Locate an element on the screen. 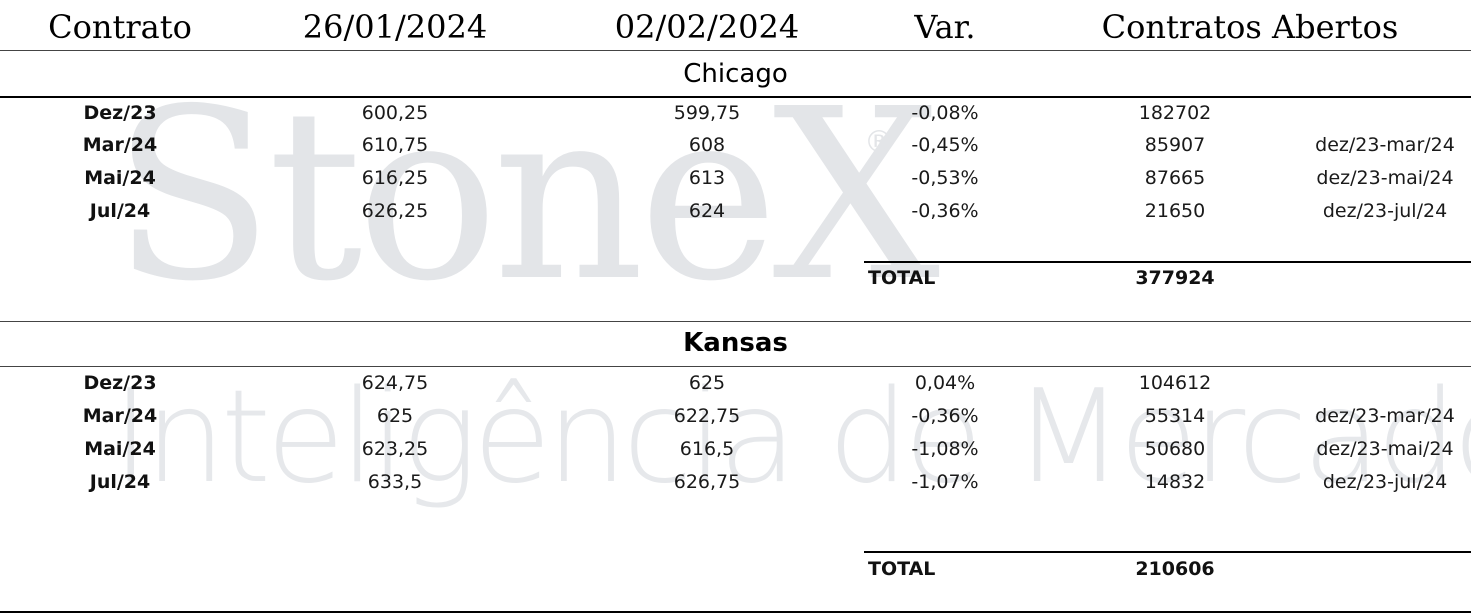 This screenshot has height=615, width=1471. cell-open-interest: 87665 is located at coordinates (1175, 178).